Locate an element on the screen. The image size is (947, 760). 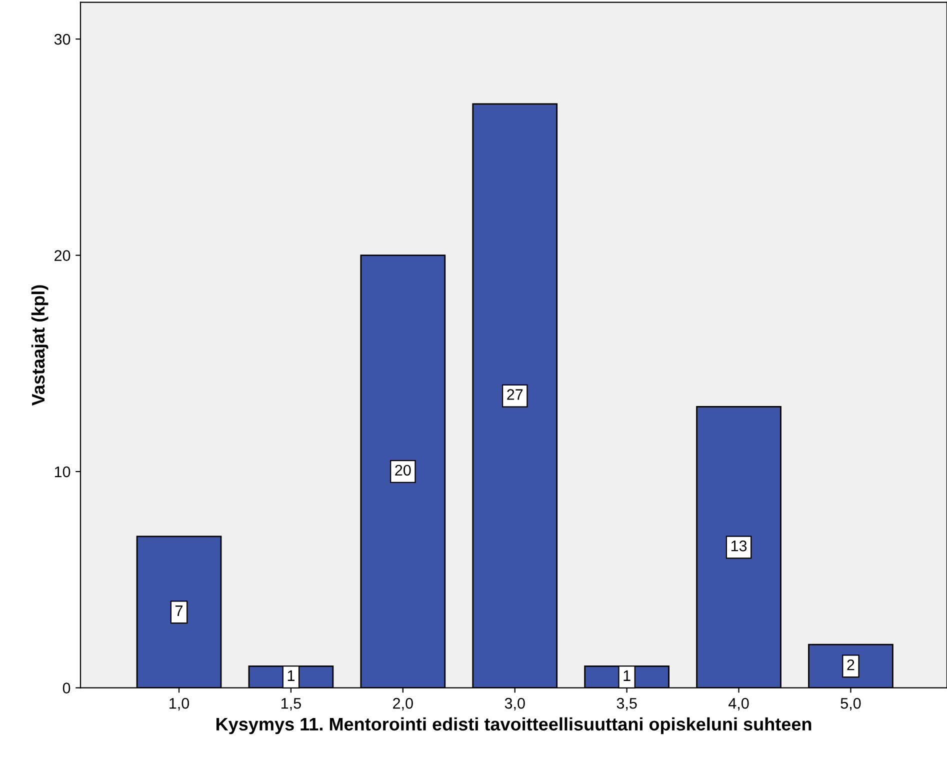
x-tick-label: 1,5 is located at coordinates (291, 704).